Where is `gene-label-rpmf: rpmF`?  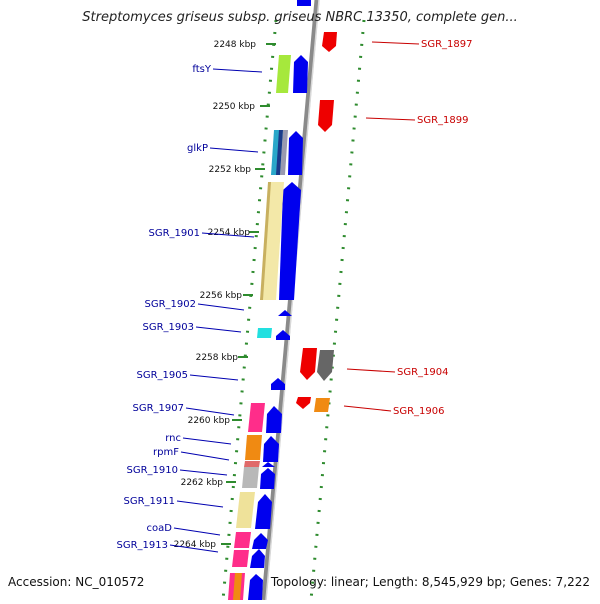
gene-label-rpmf: rpmF is located at coordinates (166, 452).